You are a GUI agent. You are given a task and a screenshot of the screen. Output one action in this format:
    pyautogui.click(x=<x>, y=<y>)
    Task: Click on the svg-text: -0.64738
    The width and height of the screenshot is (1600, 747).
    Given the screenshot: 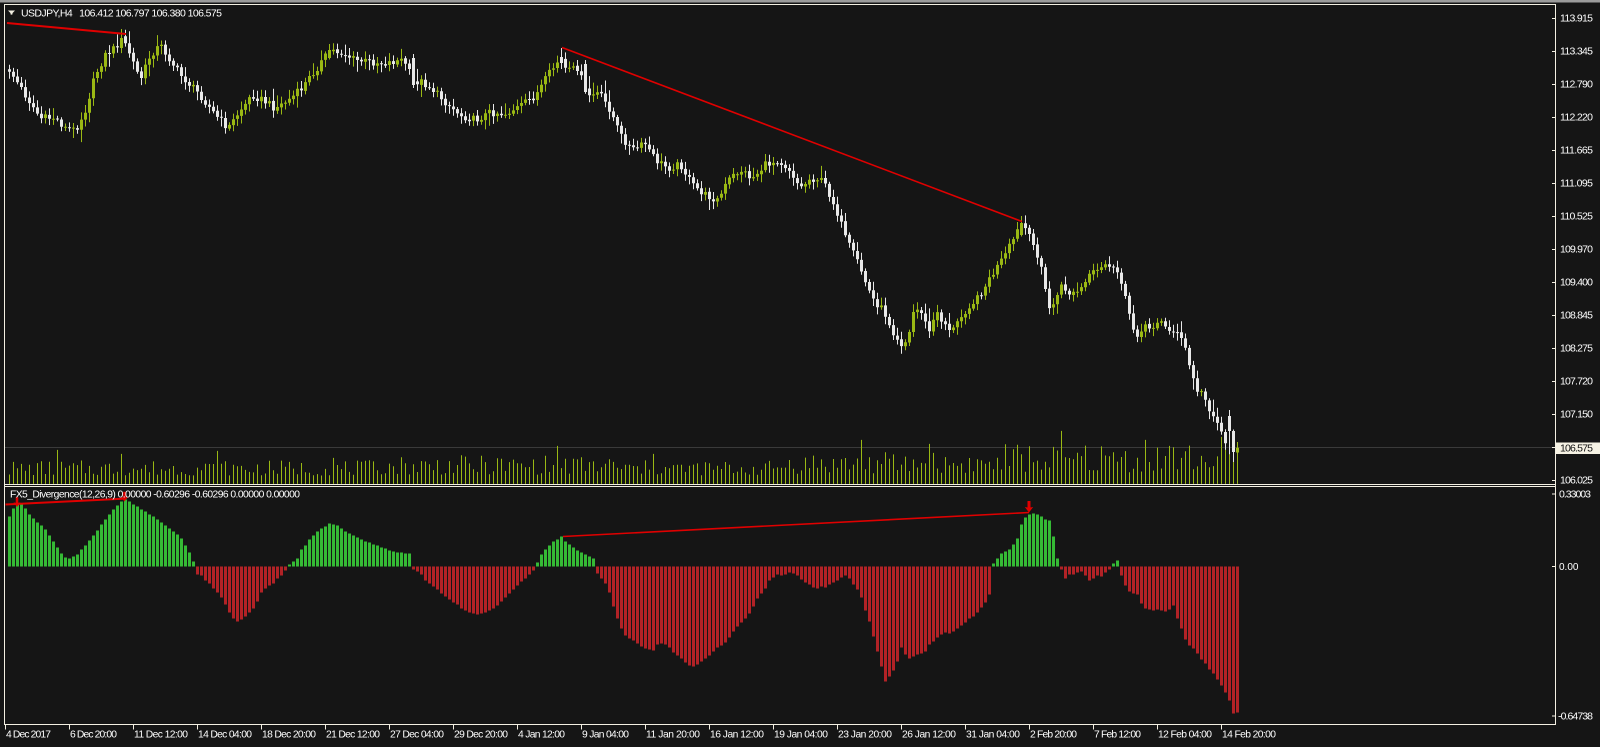 What is the action you would take?
    pyautogui.click(x=1575, y=717)
    